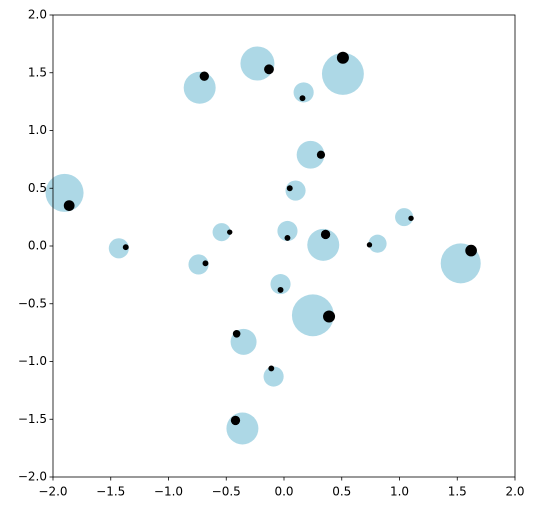  What do you see at coordinates (32, 303) in the screenshot?
I see `y-tick-label: −0.5` at bounding box center [32, 303].